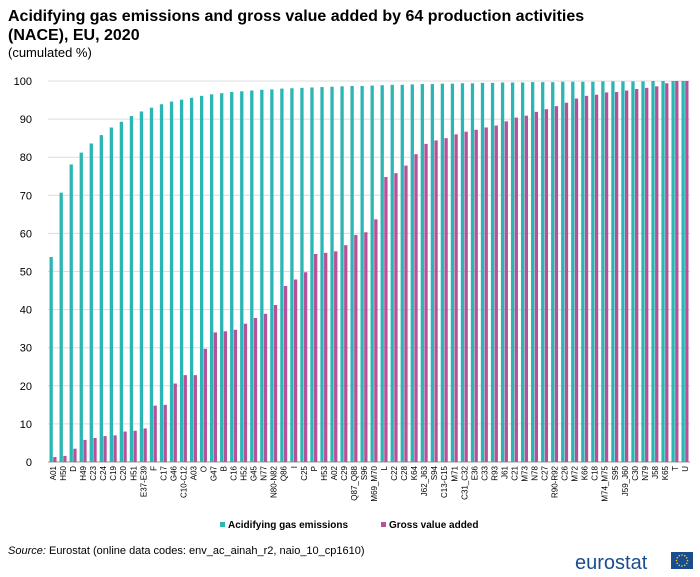 Image resolution: width=700 pixels, height=577 pixels. I want to click on x-tick-label: J59_J60, so click(625, 480).